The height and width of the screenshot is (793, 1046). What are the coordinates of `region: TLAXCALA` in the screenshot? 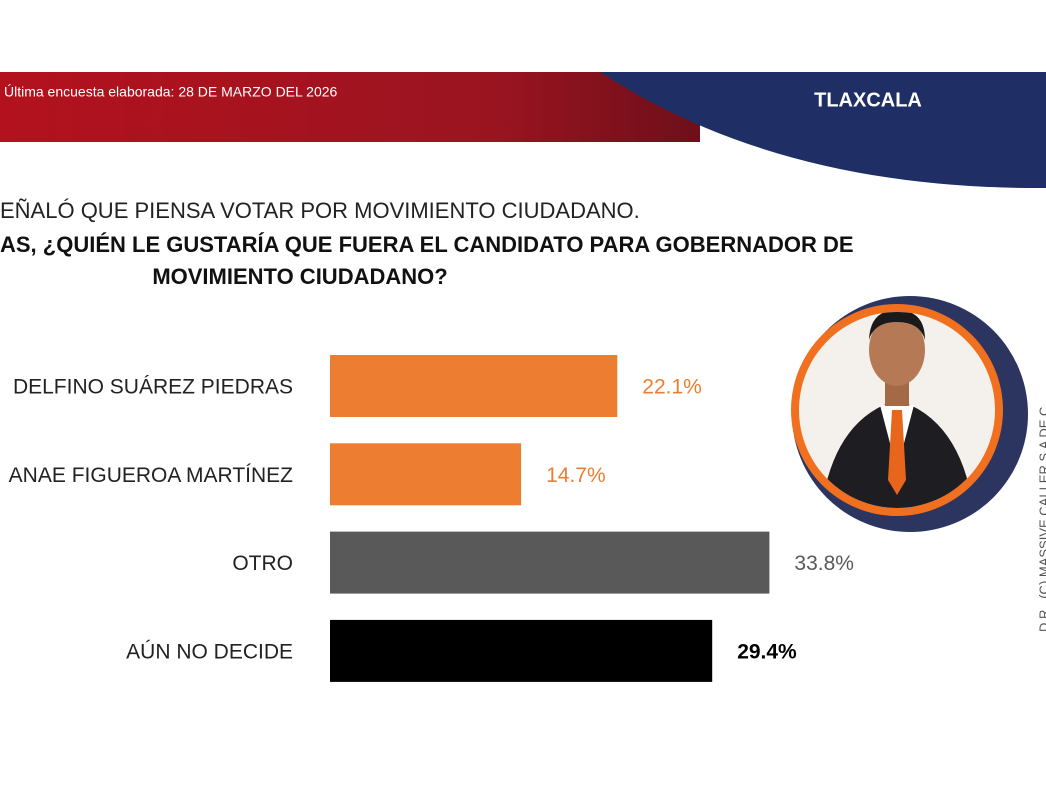 It's located at (868, 100).